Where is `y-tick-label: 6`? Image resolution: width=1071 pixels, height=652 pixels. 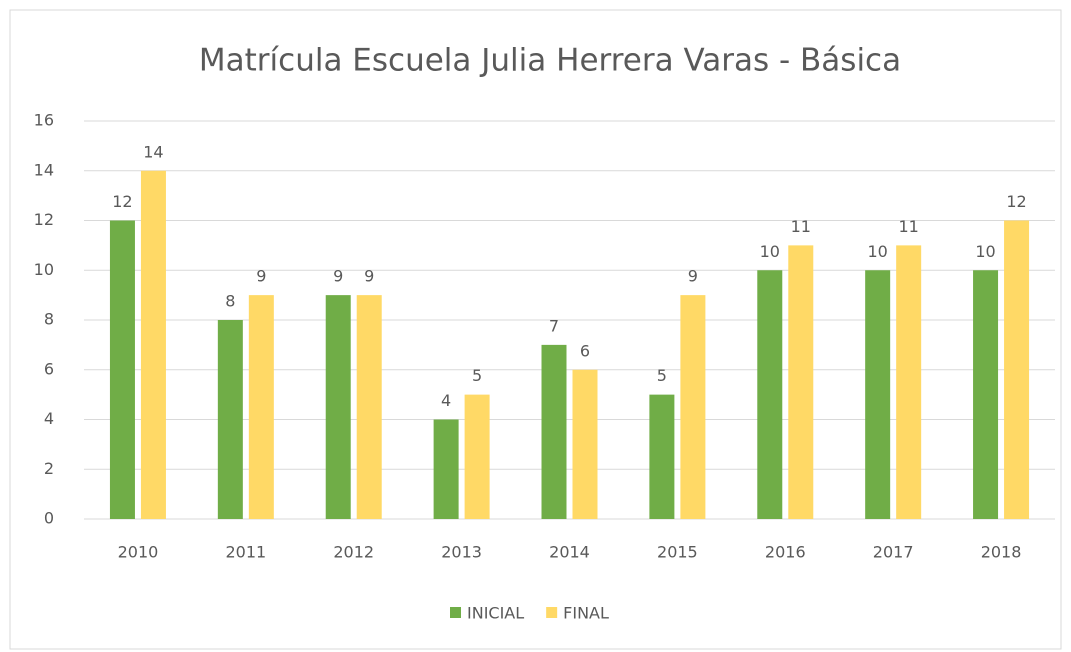 y-tick-label: 6 is located at coordinates (49, 368).